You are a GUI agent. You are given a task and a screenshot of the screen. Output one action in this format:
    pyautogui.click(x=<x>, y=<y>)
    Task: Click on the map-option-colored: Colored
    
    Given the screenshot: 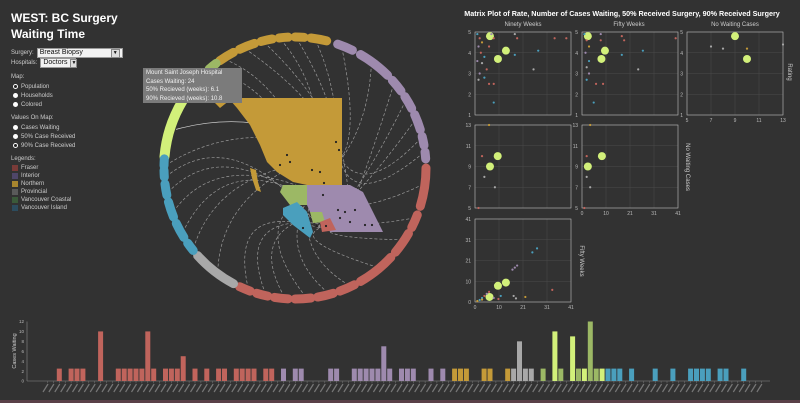 What is the action you would take?
    pyautogui.click(x=77, y=104)
    